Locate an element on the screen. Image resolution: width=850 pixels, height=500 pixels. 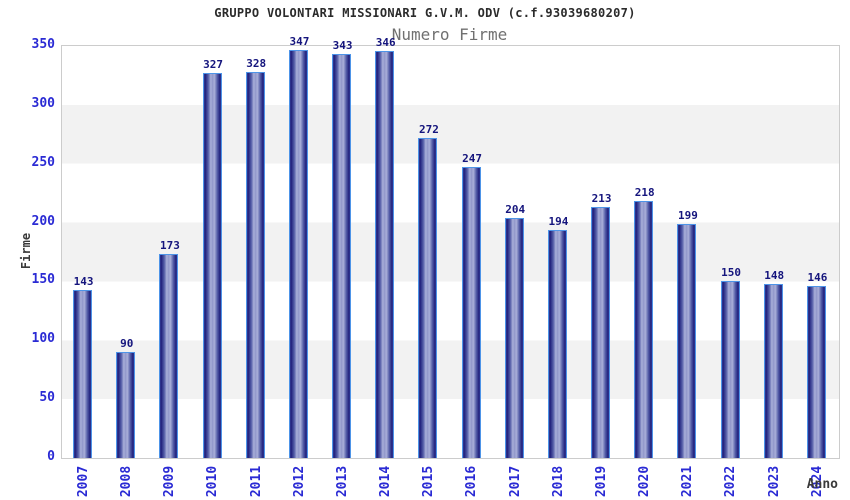
bar-2023 is located at coordinates (773, 370).